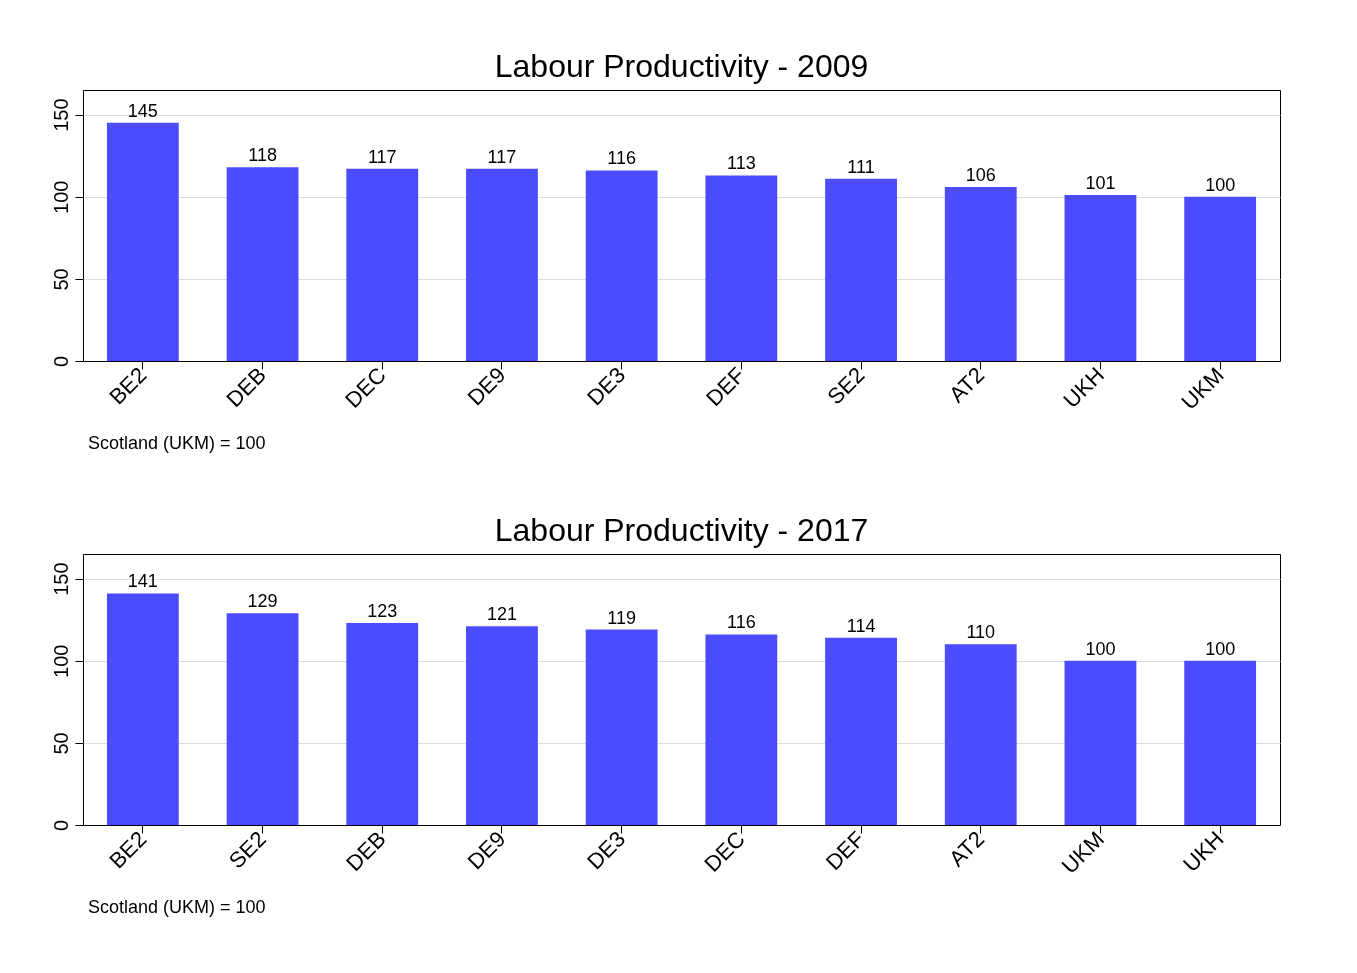 This screenshot has width=1357, height=973. What do you see at coordinates (861, 166) in the screenshot?
I see `data-label: 111` at bounding box center [861, 166].